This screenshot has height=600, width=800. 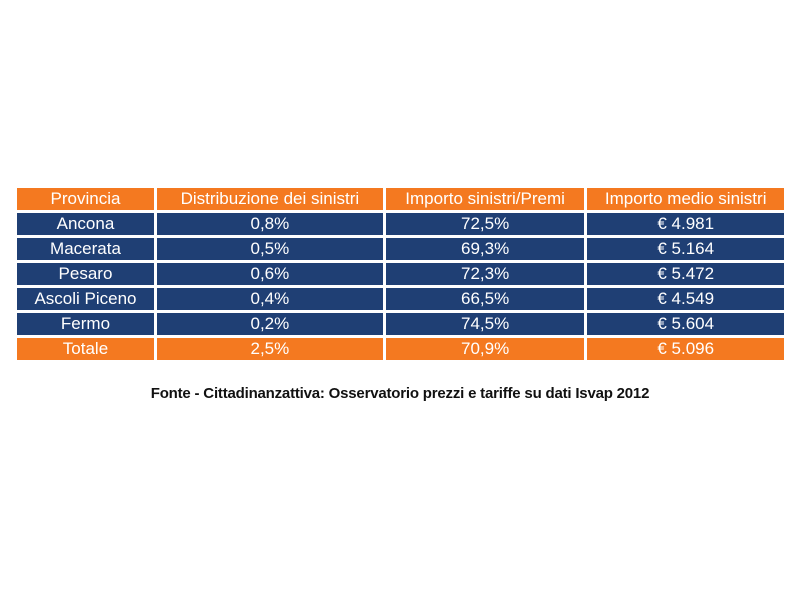 I want to click on cell-distribuzione: 0,2%, so click(x=269, y=324).